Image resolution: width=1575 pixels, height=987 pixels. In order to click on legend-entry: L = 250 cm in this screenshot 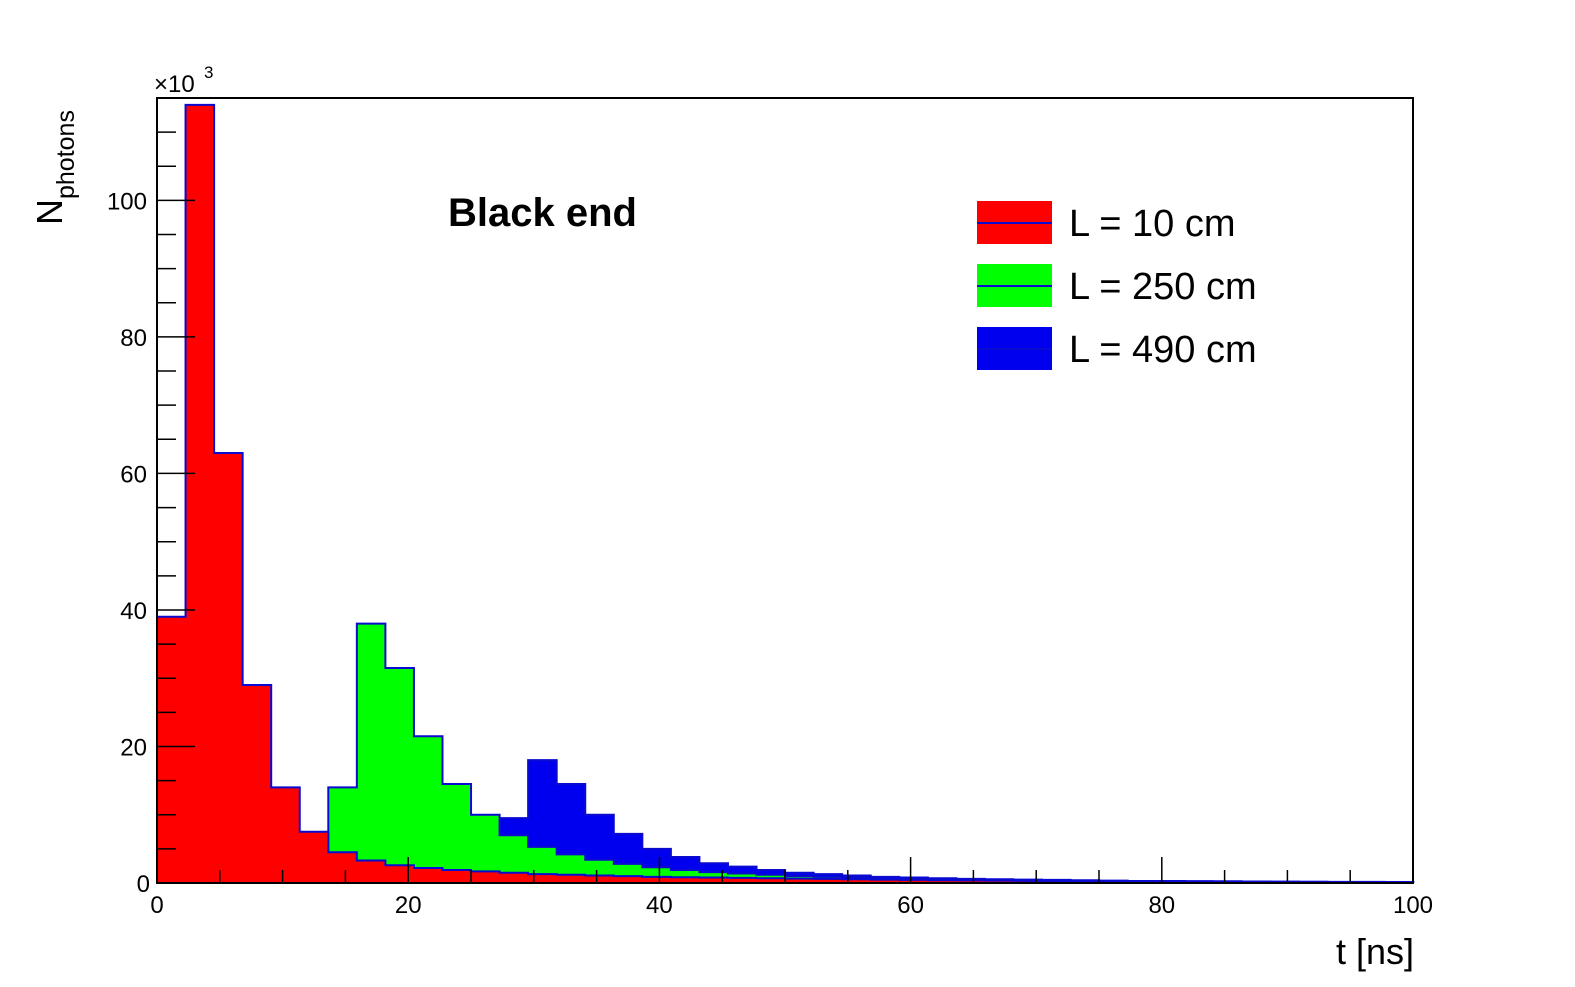, I will do `click(1117, 286)`.